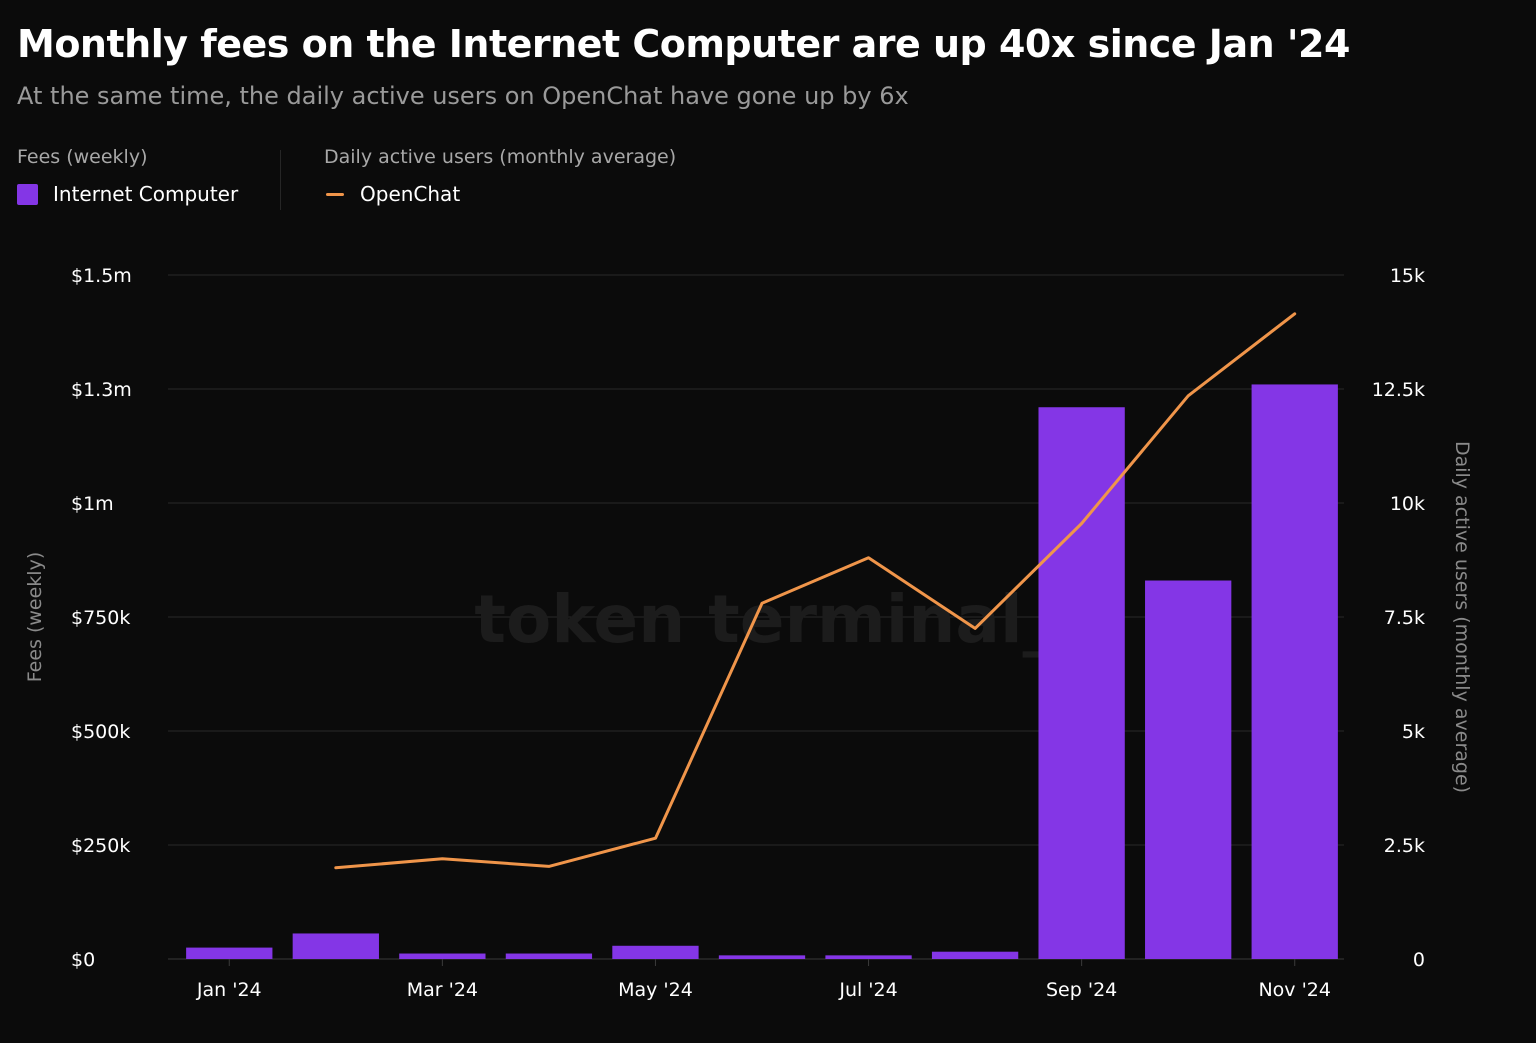 The height and width of the screenshot is (1043, 1536). Describe the element at coordinates (100, 846) in the screenshot. I see `y-tick-label-left: $250k` at that location.